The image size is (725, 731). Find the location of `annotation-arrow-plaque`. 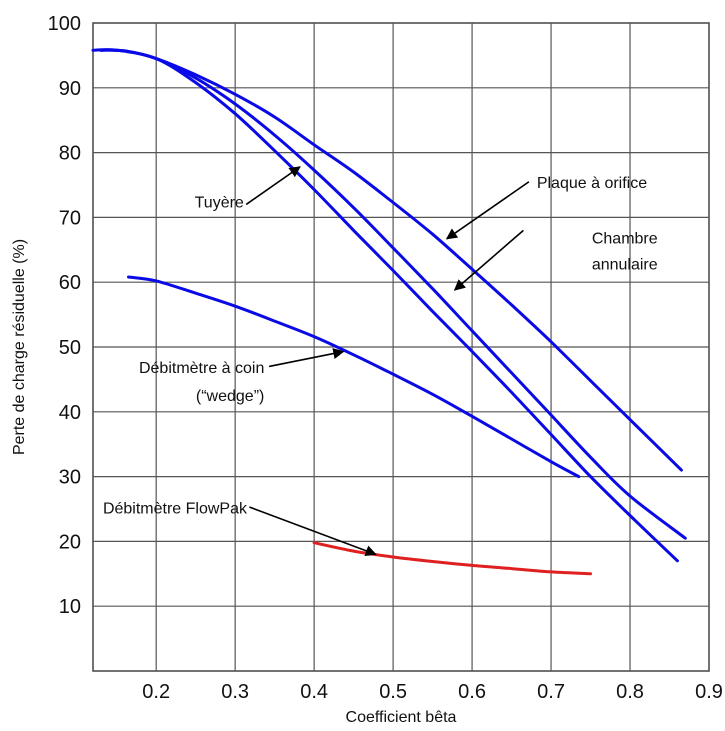

annotation-arrow-plaque is located at coordinates (487, 210).